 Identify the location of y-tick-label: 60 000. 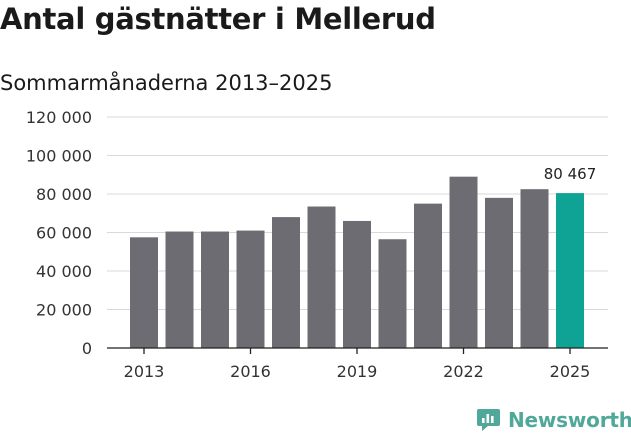
(64, 233).